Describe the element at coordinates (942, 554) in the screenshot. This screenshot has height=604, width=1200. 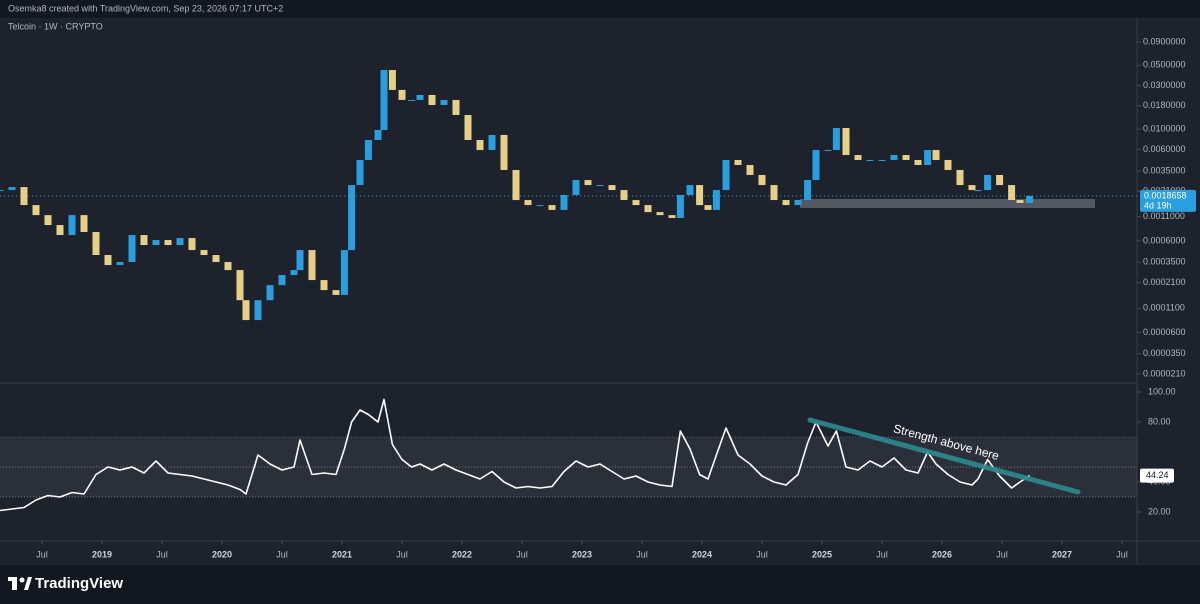
I see `x-tick-label: 2026` at that location.